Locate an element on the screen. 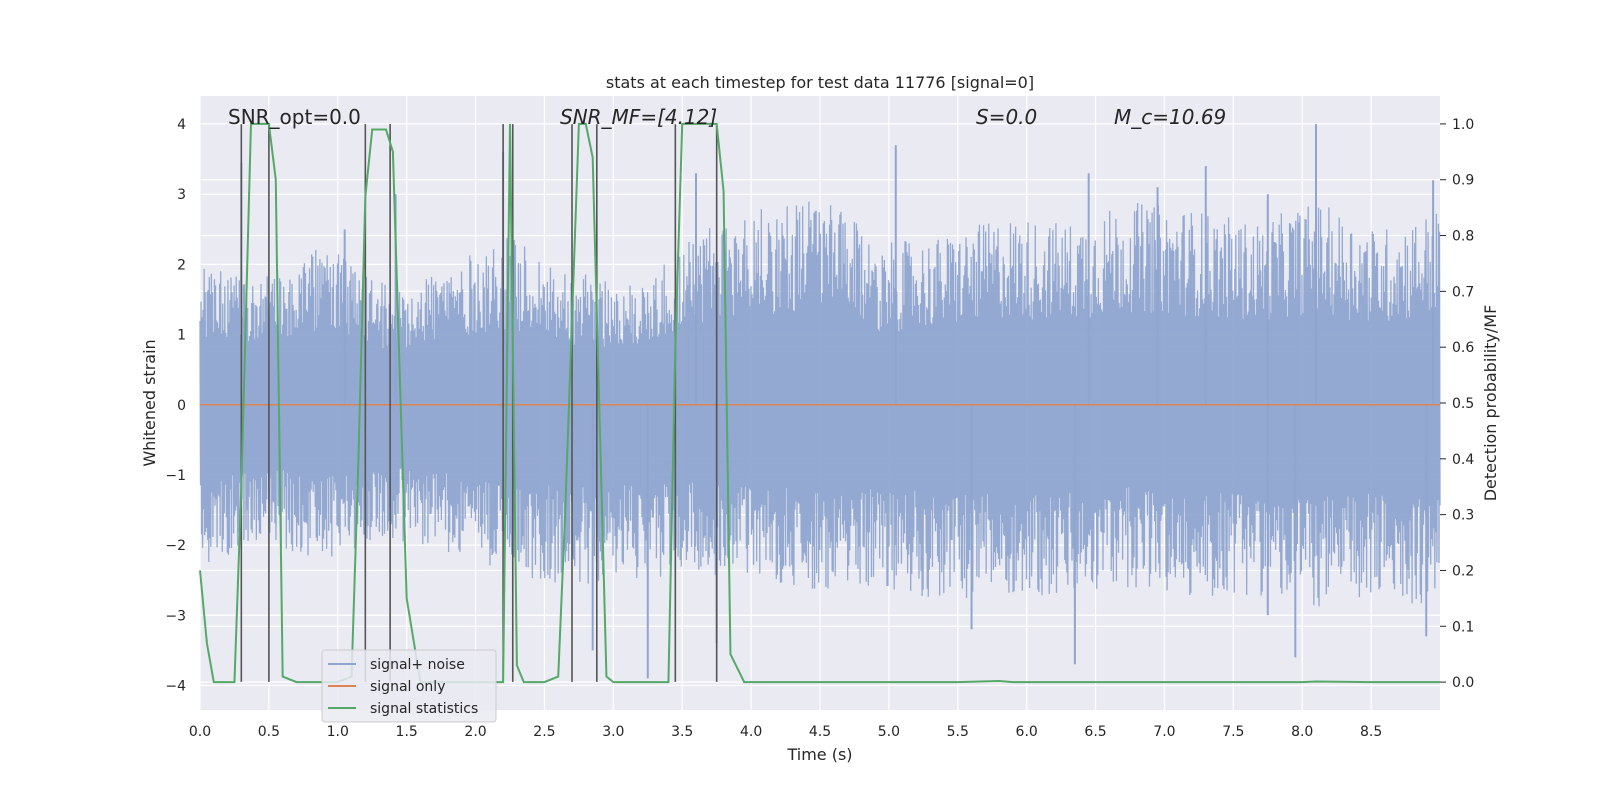  y2-tick-label: 0.9 is located at coordinates (1463, 181).